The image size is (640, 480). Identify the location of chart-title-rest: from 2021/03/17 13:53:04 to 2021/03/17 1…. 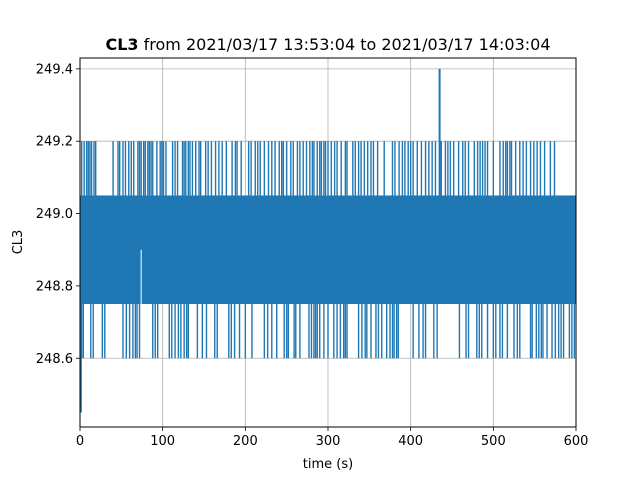
(345, 44).